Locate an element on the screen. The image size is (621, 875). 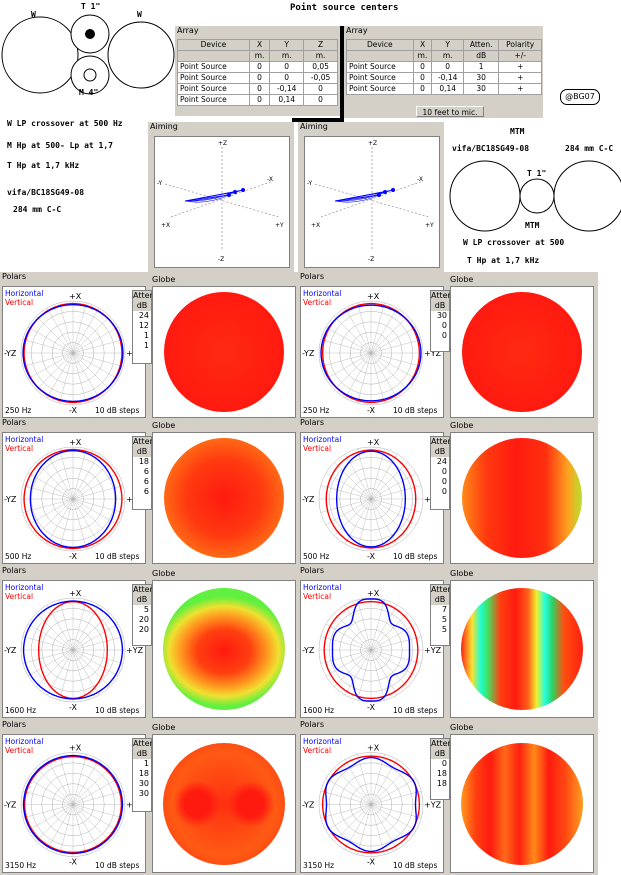
table-row: Point Source 0 0 0,05 is located at coordinates (257, 67).